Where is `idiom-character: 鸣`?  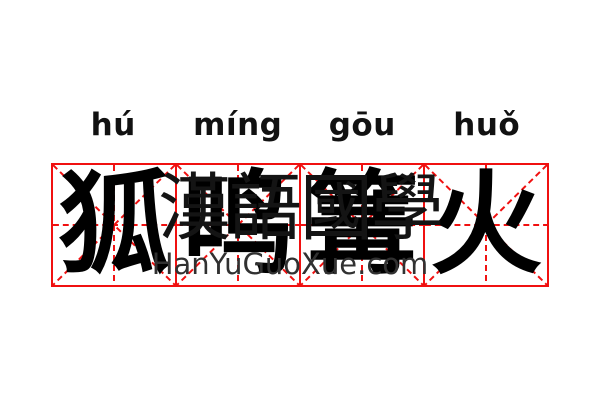 idiom-character: 鸣 is located at coordinates (238, 225).